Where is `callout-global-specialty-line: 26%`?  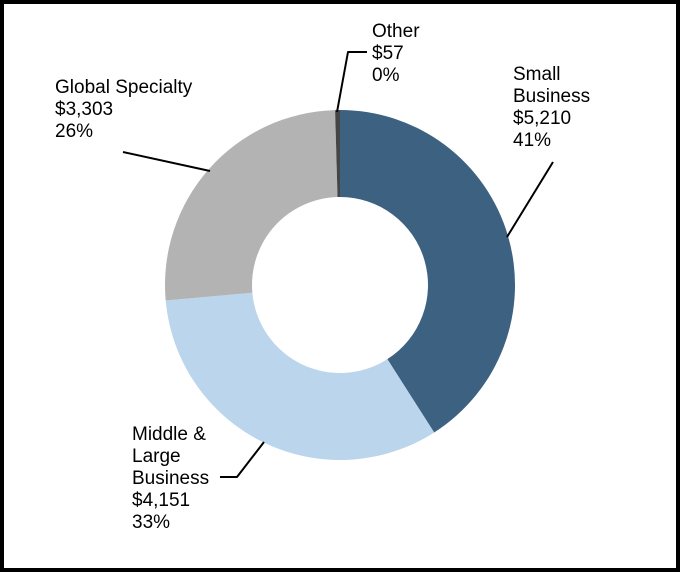
callout-global-specialty-line: 26% is located at coordinates (74, 131).